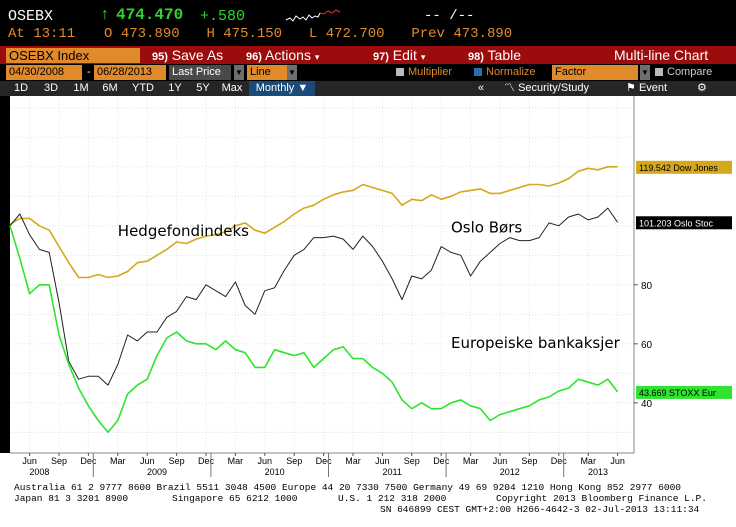 Image resolution: width=736 pixels, height=527 pixels. What do you see at coordinates (647, 286) in the screenshot?
I see `y-tick-label: 80` at bounding box center [647, 286].